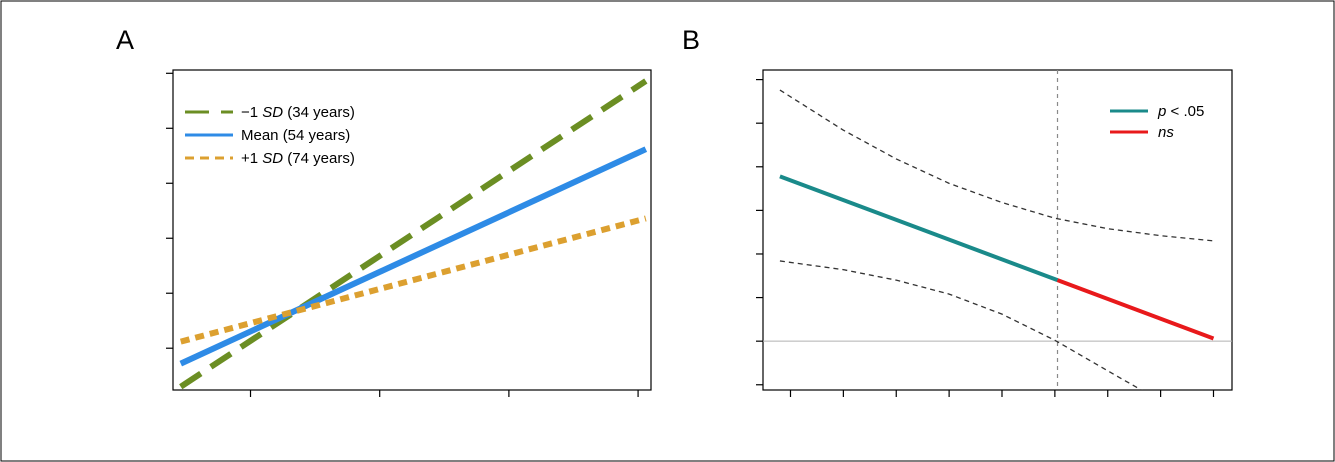  Describe the element at coordinates (1161, 111) in the screenshot. I see `panel-b-legend-label-0-part-0: p` at that location.